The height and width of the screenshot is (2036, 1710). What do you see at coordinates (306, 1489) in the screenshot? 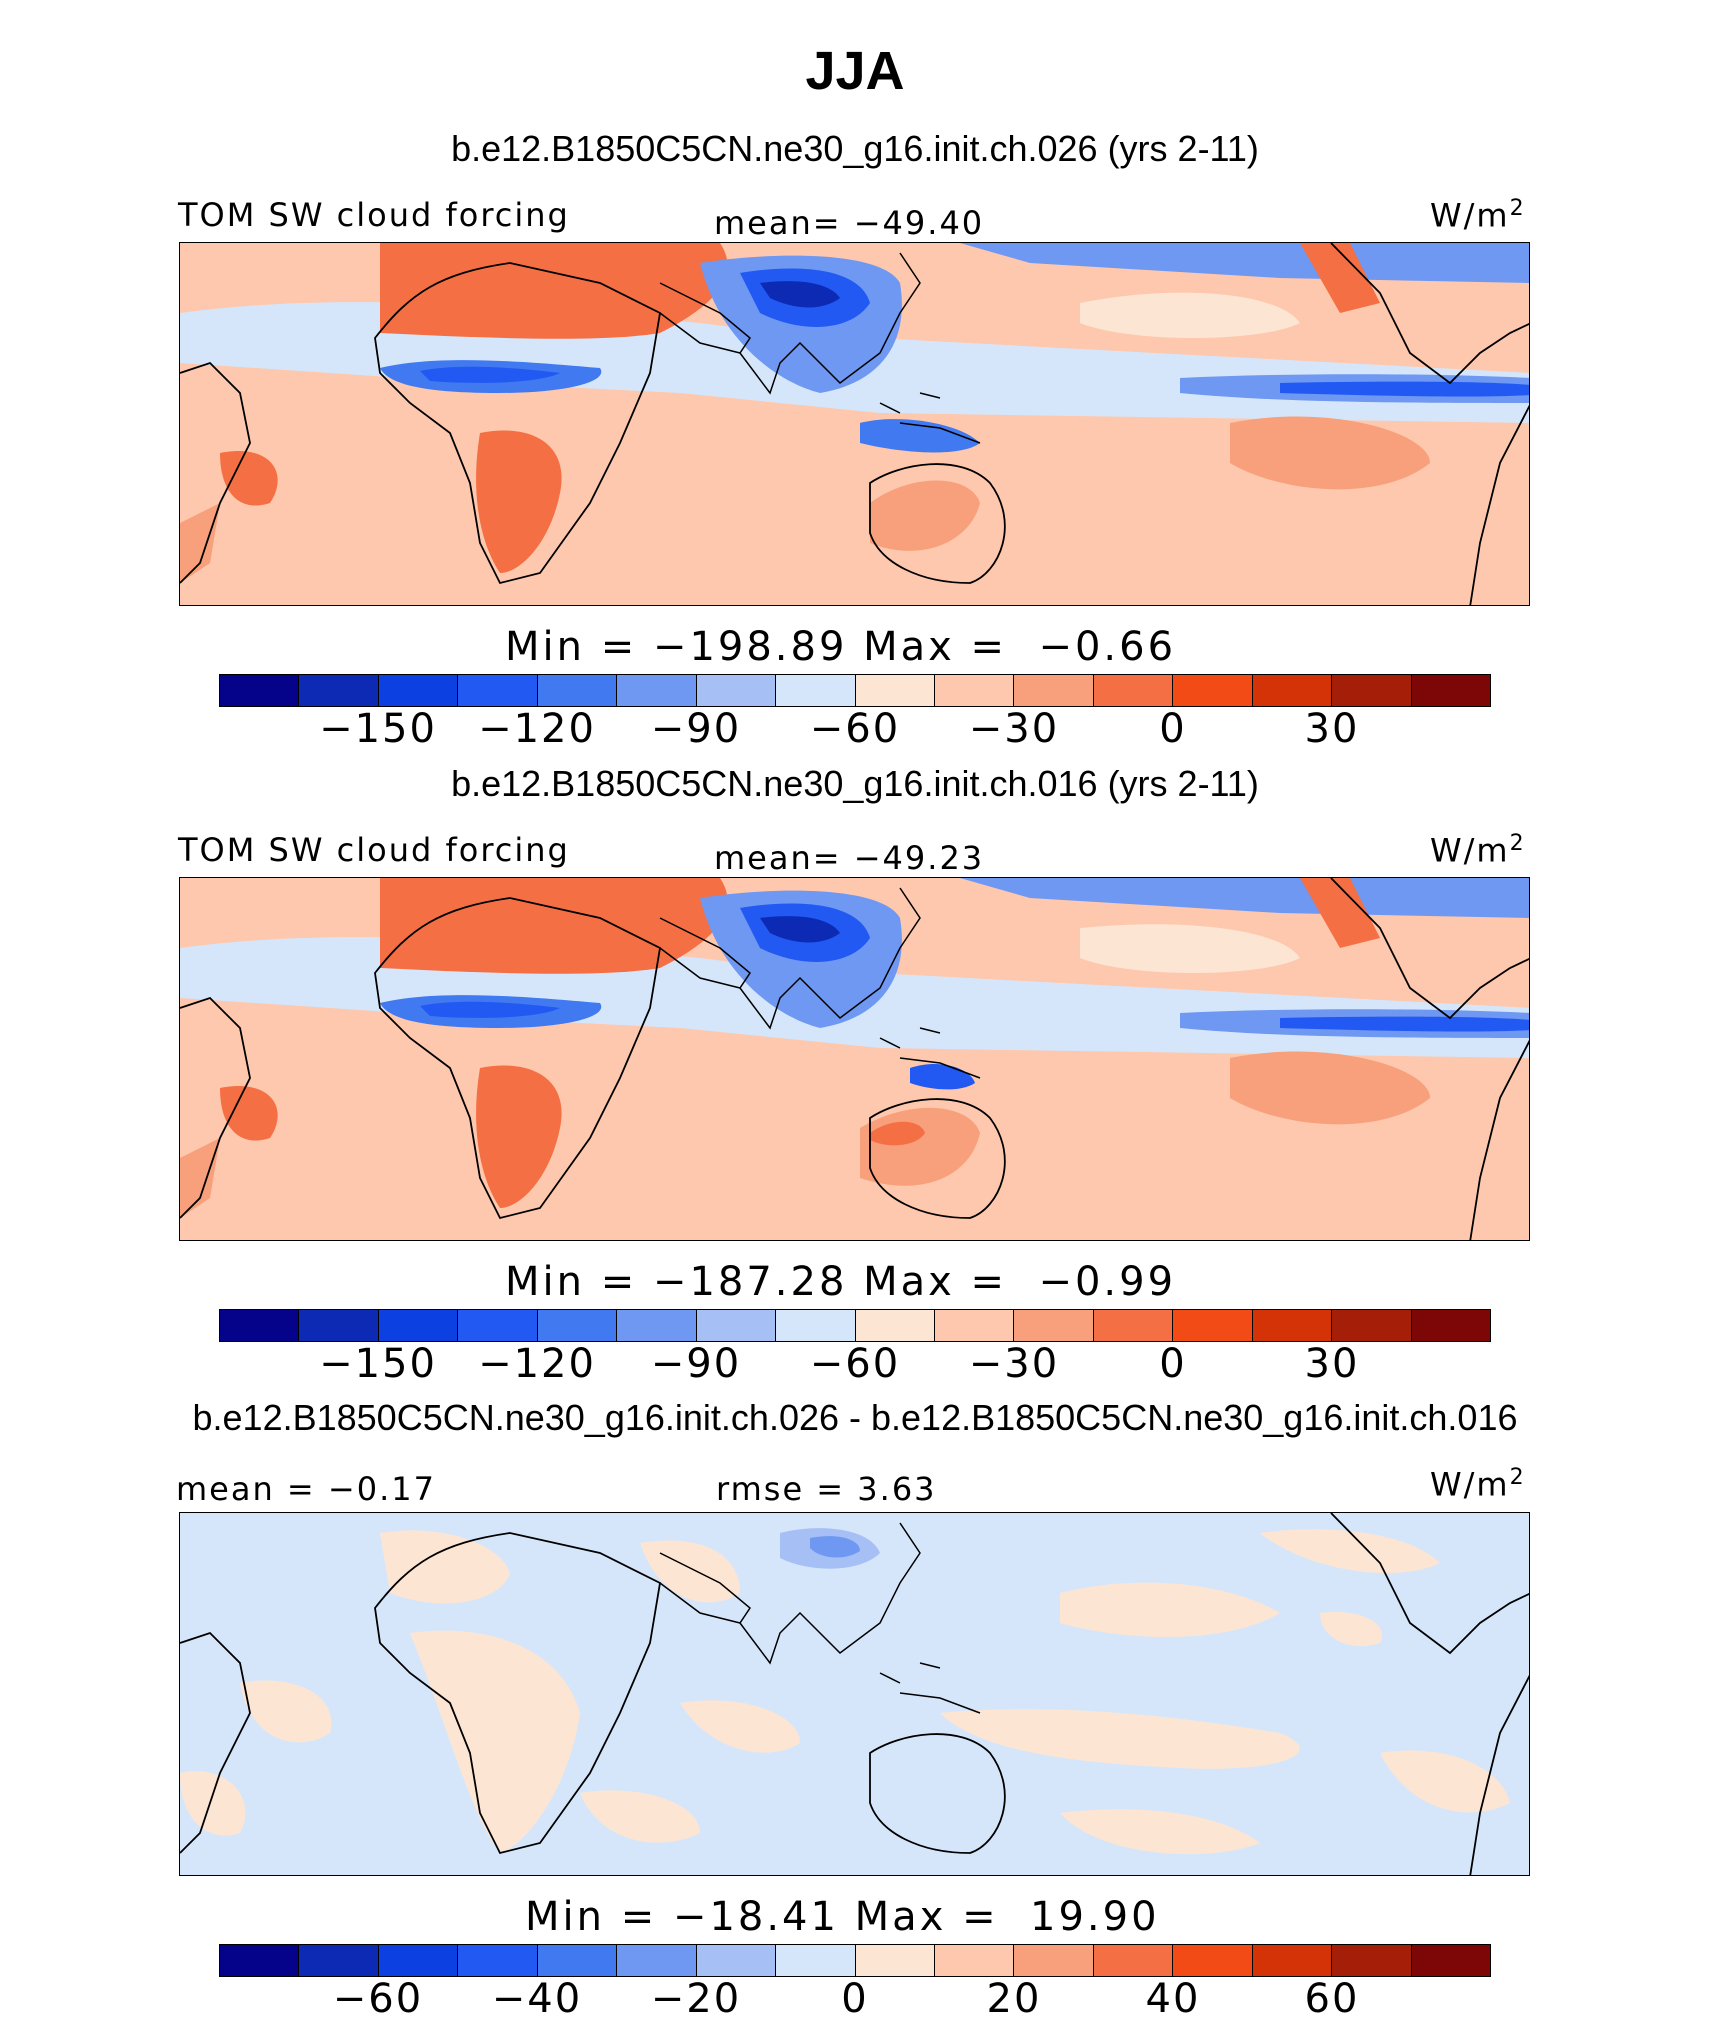
I see `panel-3-mean-label: mean = −0.17` at bounding box center [306, 1489].